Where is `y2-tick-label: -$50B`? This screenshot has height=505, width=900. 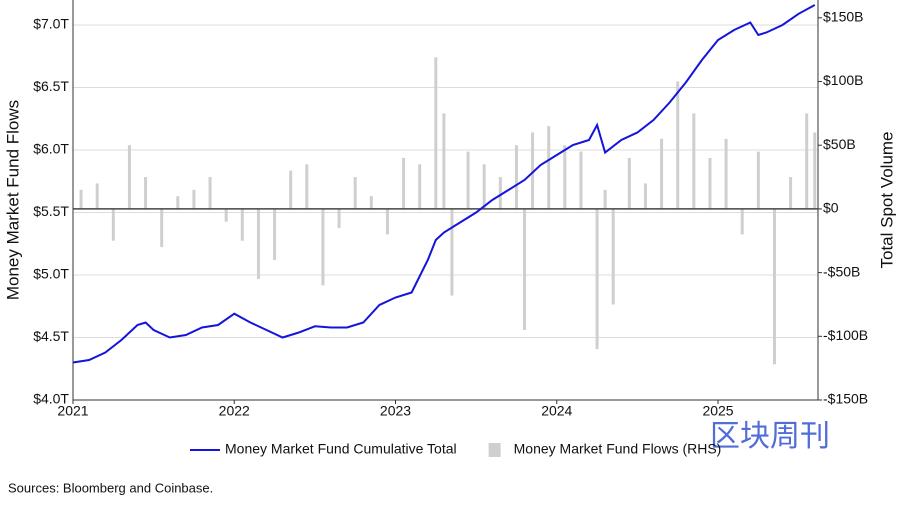
y2-tick-label: -$50B is located at coordinates (841, 271).